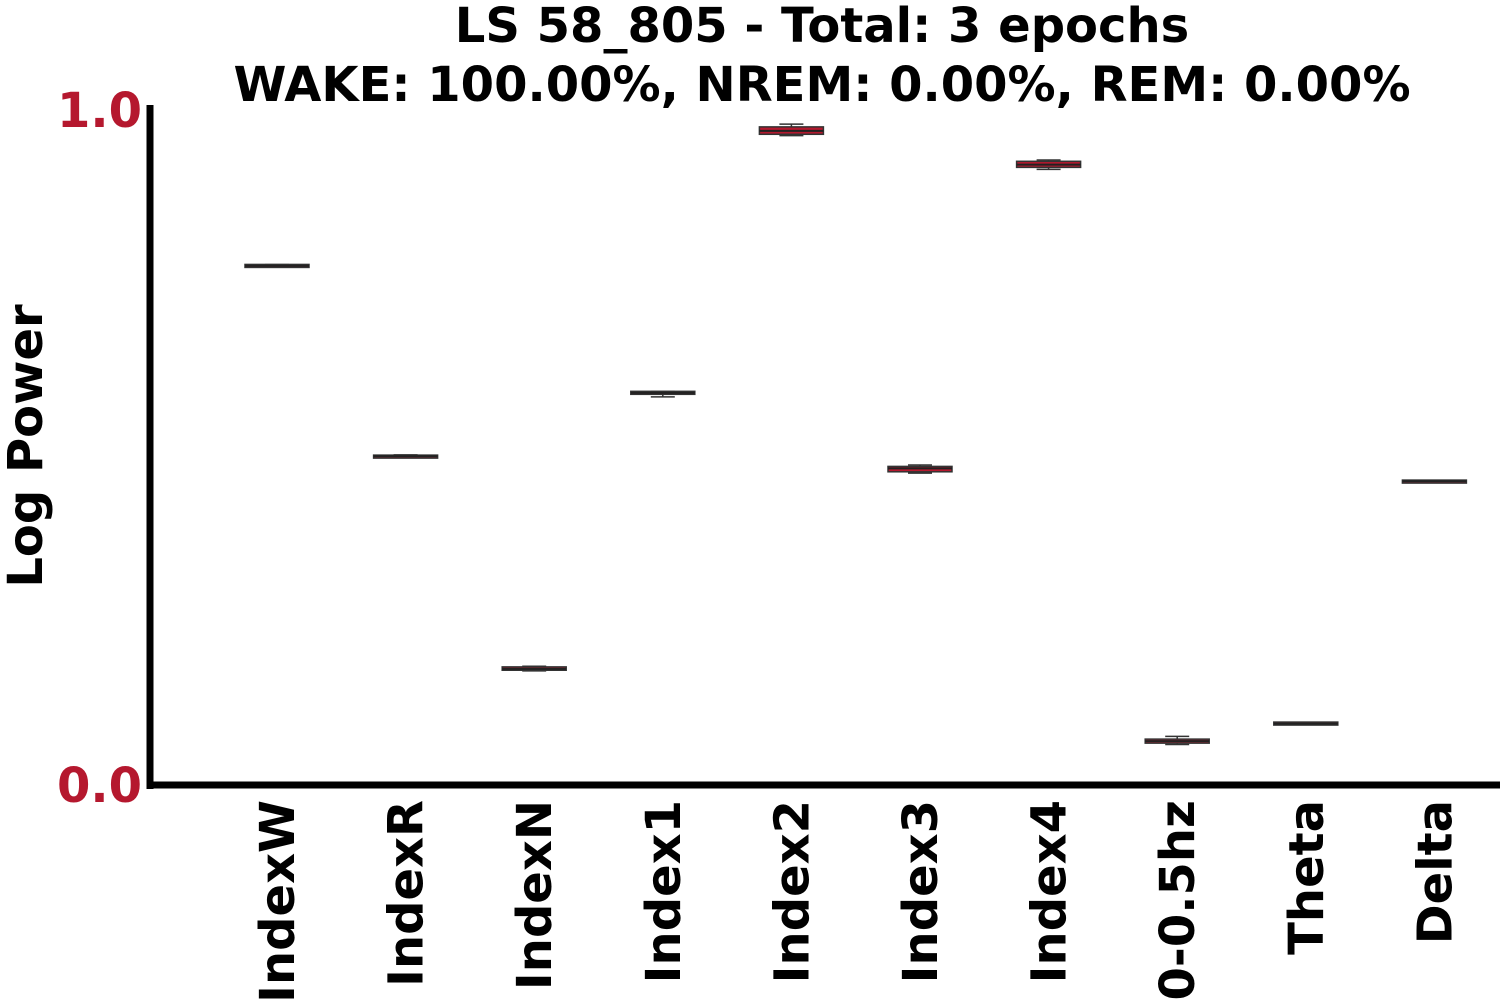 This screenshot has width=1500, height=1000. Describe the element at coordinates (921, 891) in the screenshot. I see `x-tick-label: Index3` at that location.